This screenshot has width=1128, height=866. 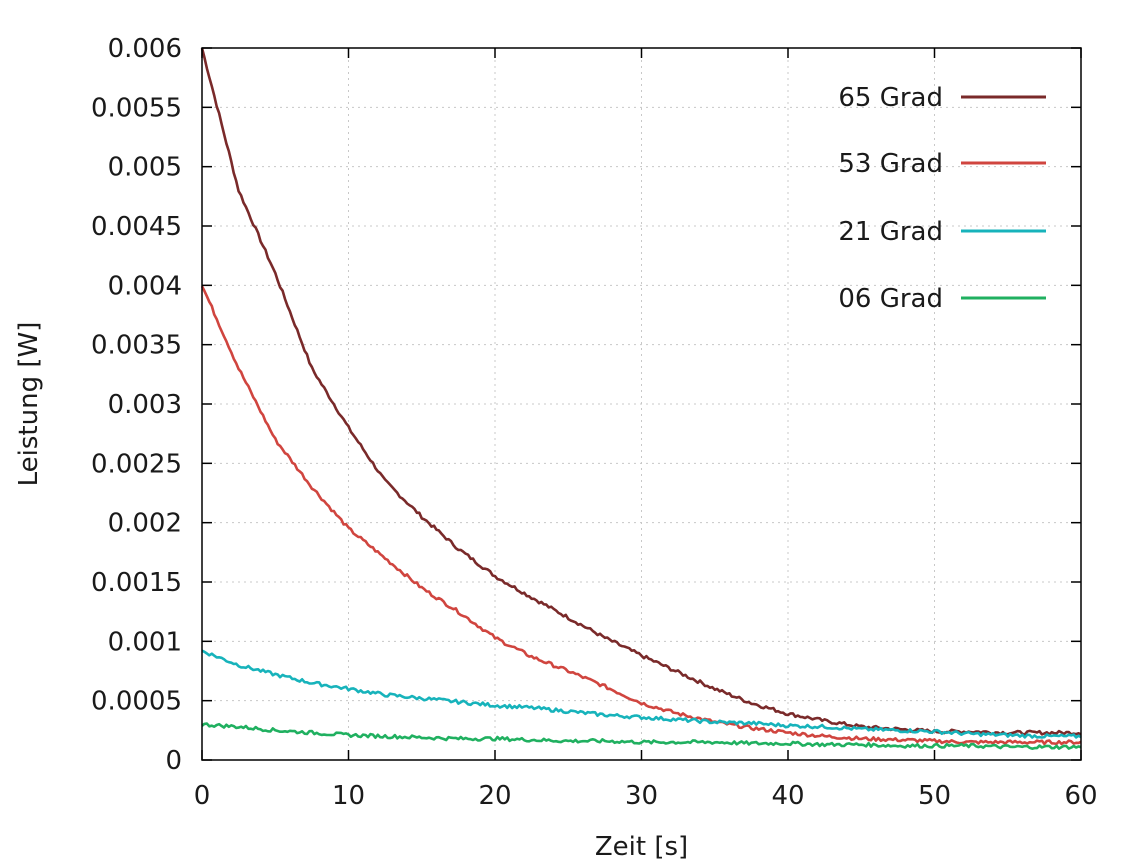 I want to click on legend-label: 65 Grad, so click(x=890, y=98).